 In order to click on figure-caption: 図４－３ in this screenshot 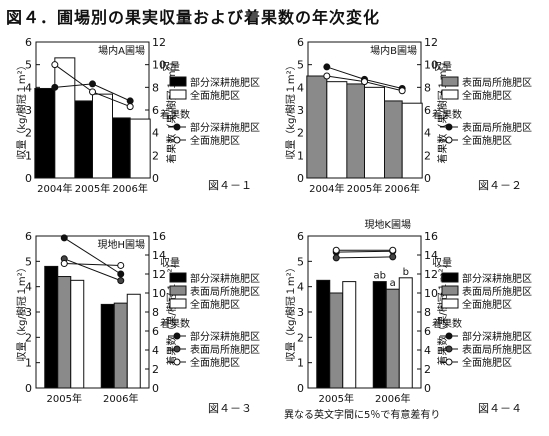, I will do `click(230, 408)`.